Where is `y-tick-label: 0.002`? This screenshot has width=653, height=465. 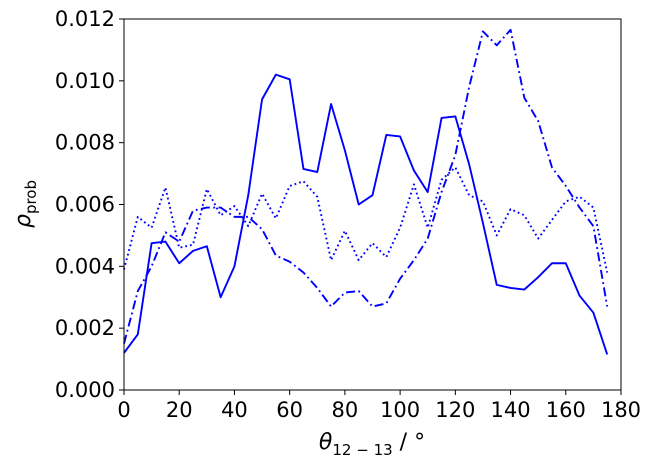 y-tick-label: 0.002 is located at coordinates (85, 328).